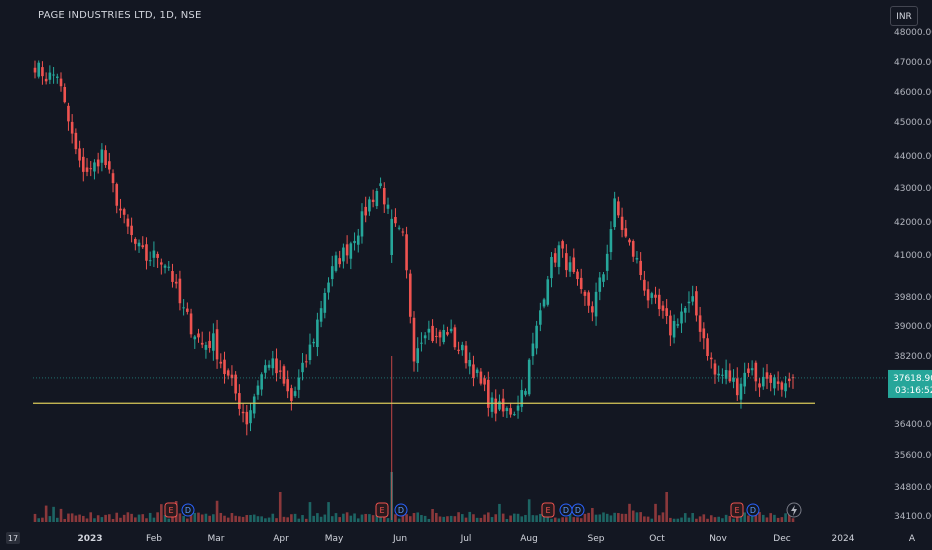 This screenshot has width=932, height=550. I want to click on split-icon, so click(794, 510).